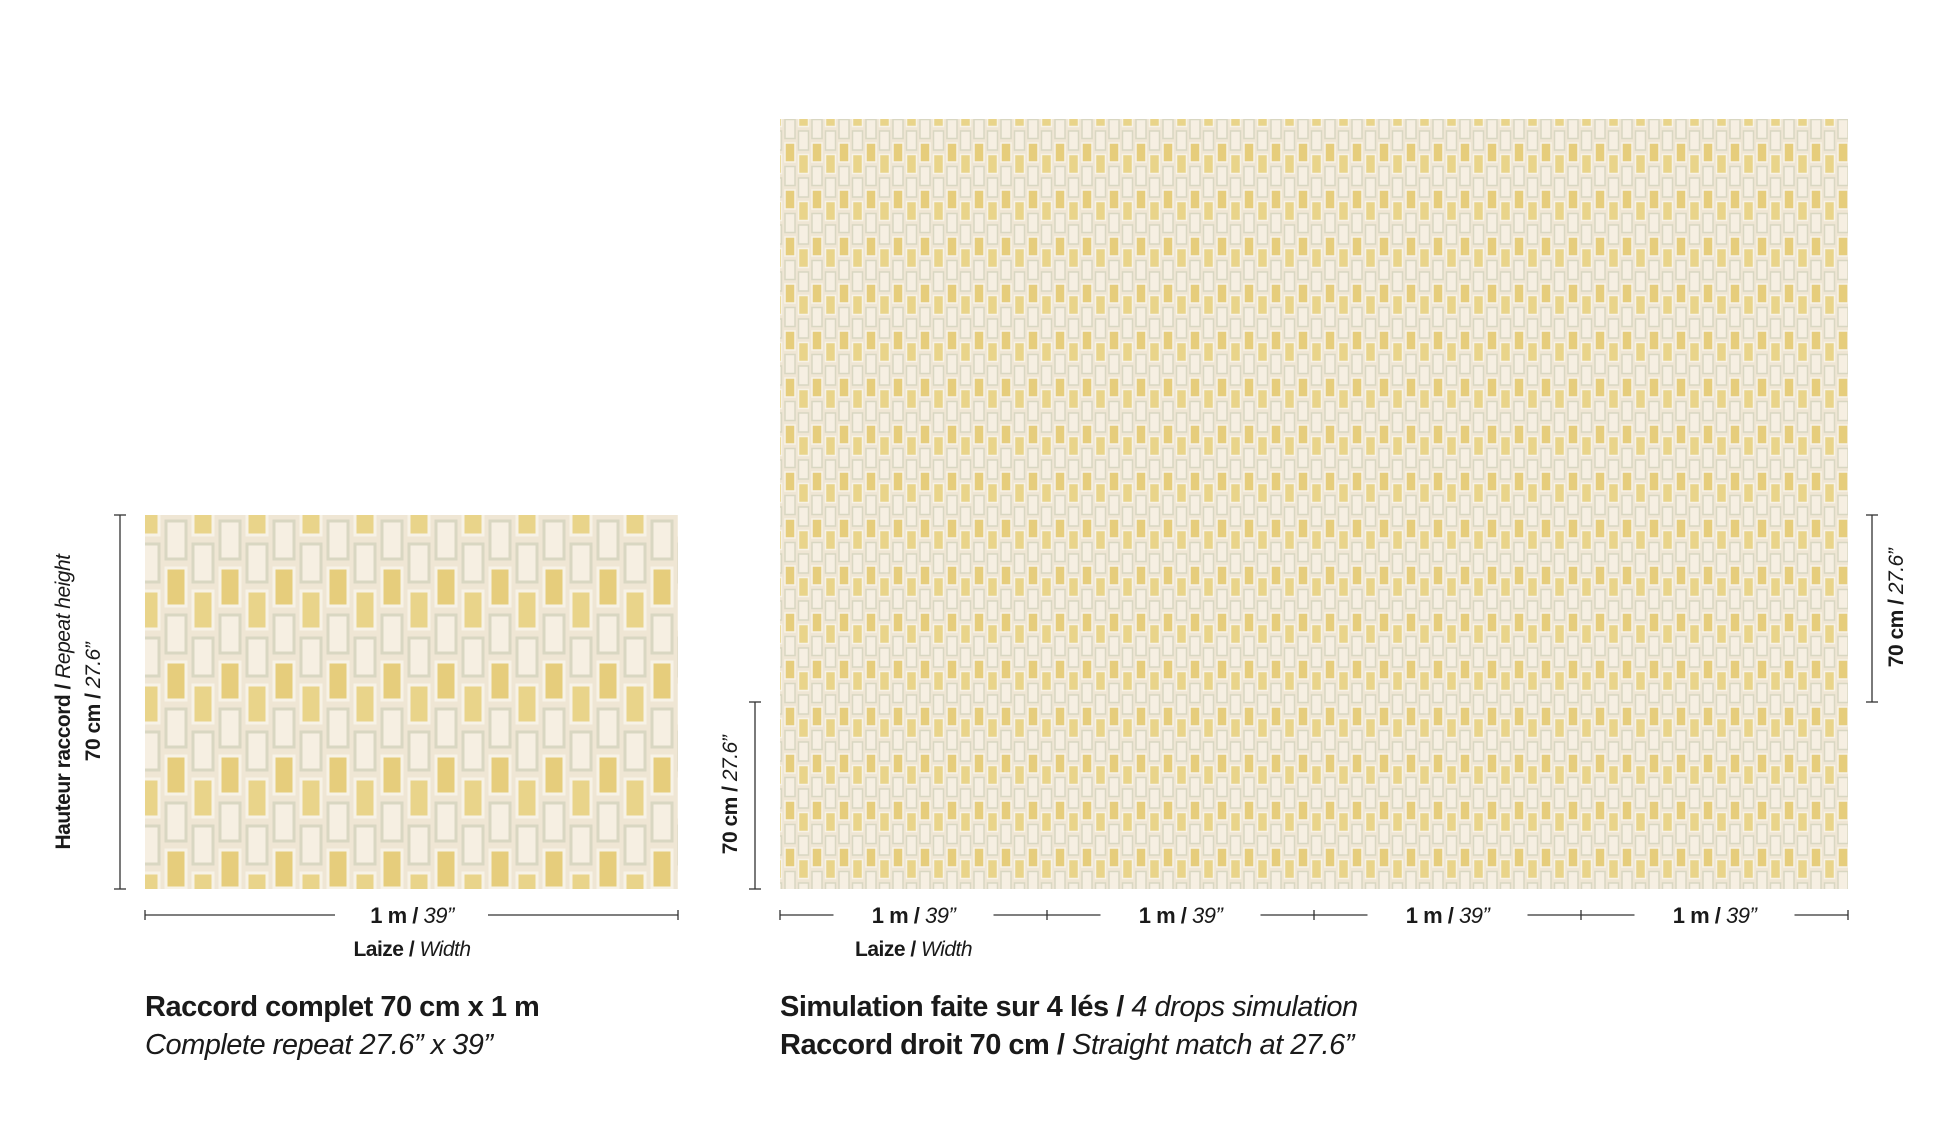 The height and width of the screenshot is (1146, 1949). I want to click on height-dimension-left, so click(755, 795).